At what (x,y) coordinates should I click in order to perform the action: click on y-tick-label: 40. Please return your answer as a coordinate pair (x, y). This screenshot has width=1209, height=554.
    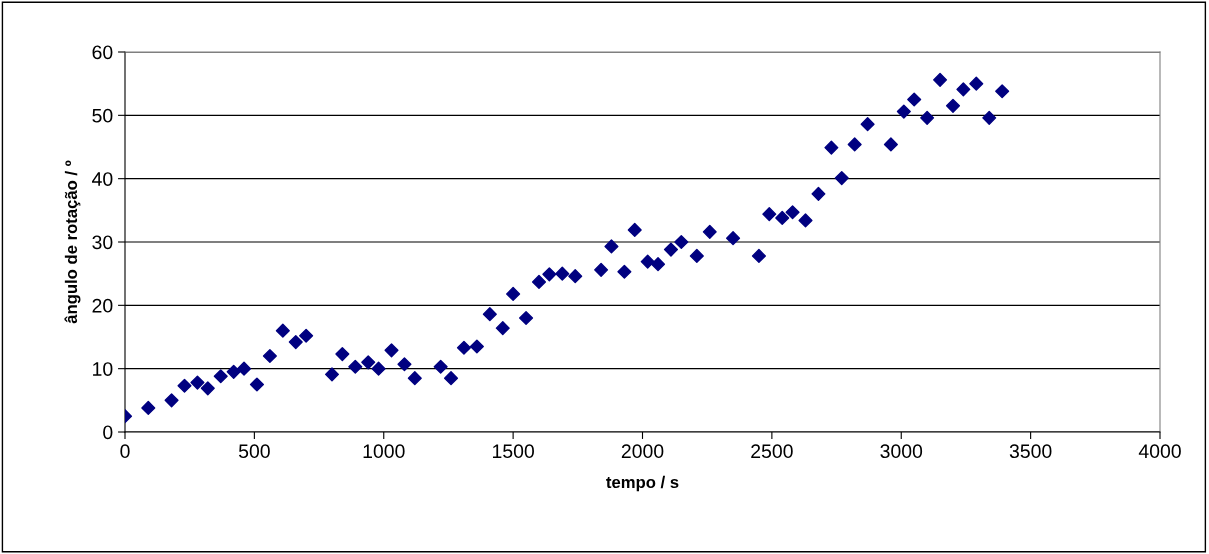
    Looking at the image, I should click on (102, 179).